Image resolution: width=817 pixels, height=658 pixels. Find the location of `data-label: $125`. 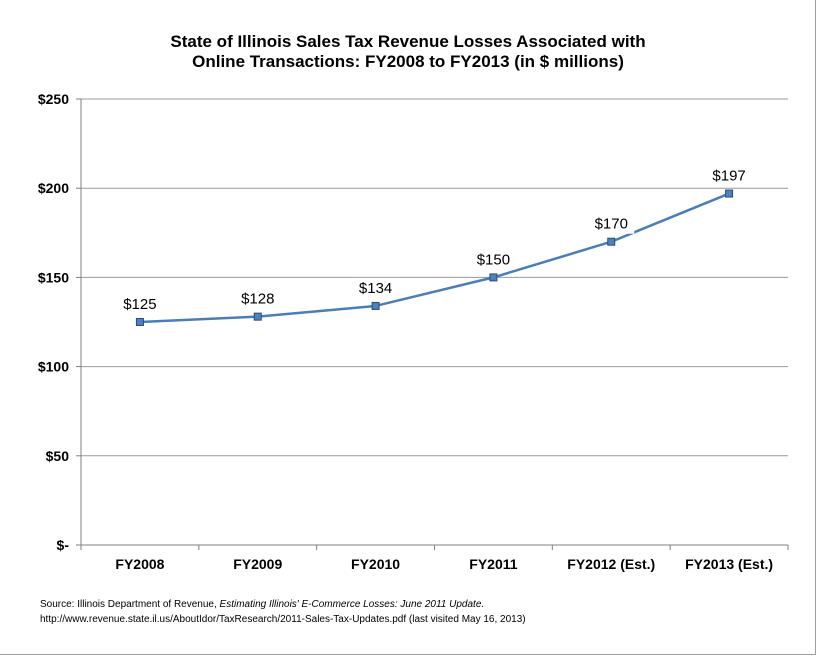

data-label: $125 is located at coordinates (139, 304).